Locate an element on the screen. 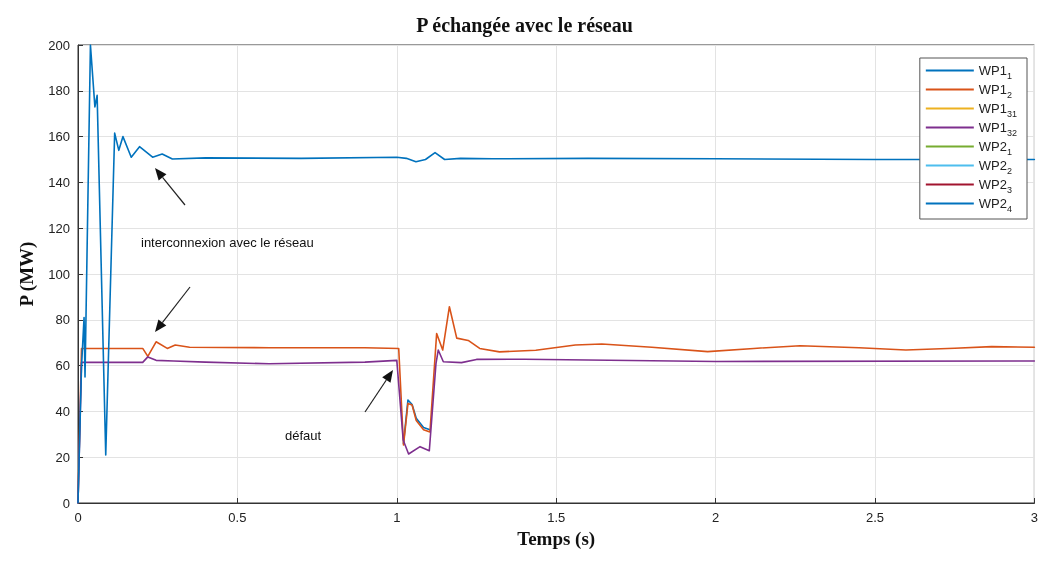  x-axis-title: Temps (s) is located at coordinates (556, 539).